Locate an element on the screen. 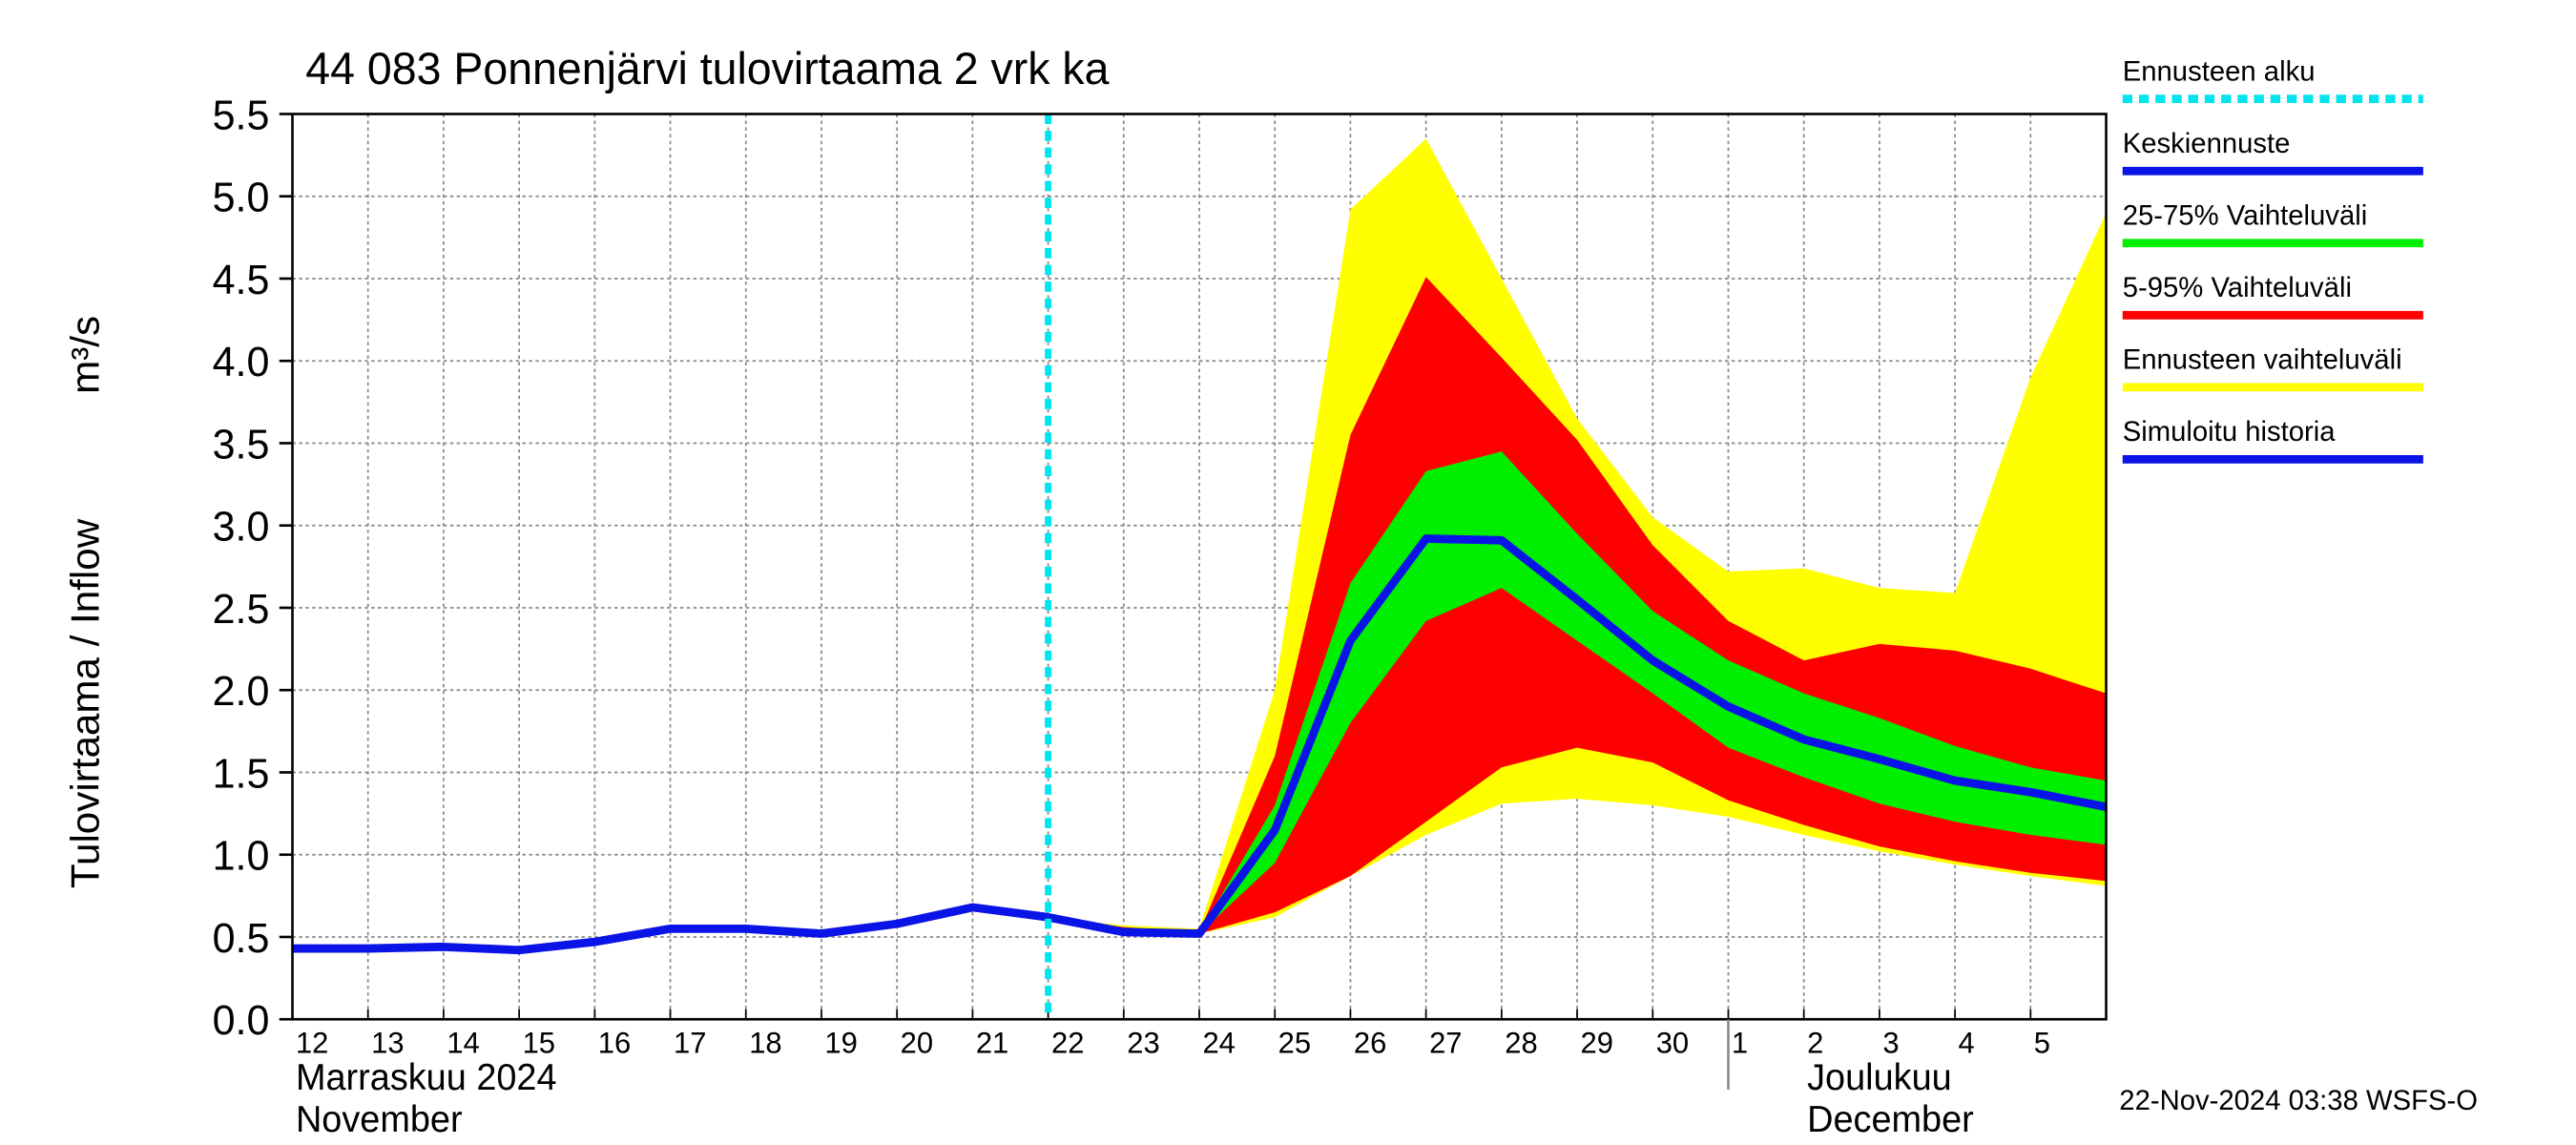  x-tick-label: 23 is located at coordinates (1143, 1042).